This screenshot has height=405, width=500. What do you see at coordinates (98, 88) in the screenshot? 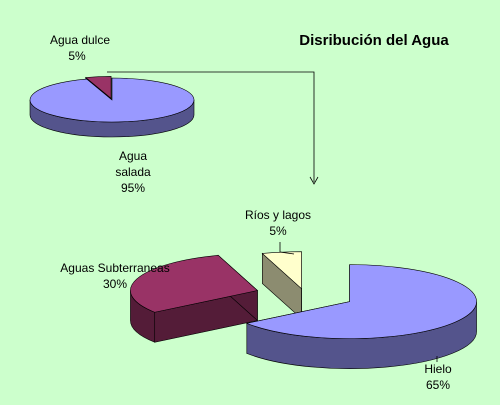
I see `pie-slice-agua-dulce` at bounding box center [98, 88].